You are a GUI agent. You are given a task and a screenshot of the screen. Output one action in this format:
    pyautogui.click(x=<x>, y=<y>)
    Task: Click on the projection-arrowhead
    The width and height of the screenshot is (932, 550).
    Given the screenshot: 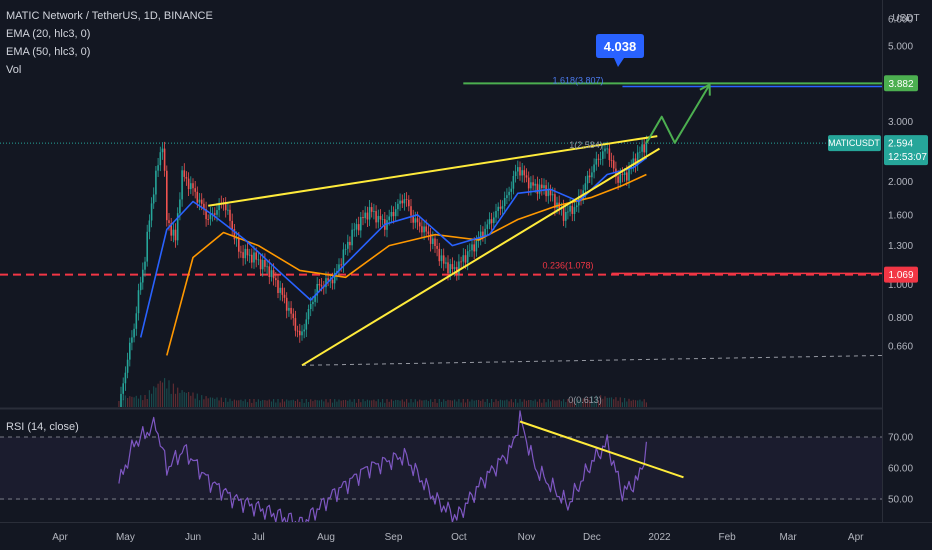 What is the action you would take?
    pyautogui.click(x=705, y=89)
    